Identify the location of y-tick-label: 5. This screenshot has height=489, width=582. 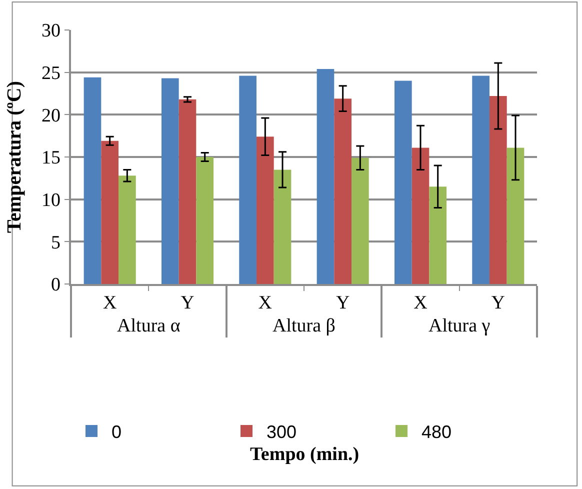
(55, 243).